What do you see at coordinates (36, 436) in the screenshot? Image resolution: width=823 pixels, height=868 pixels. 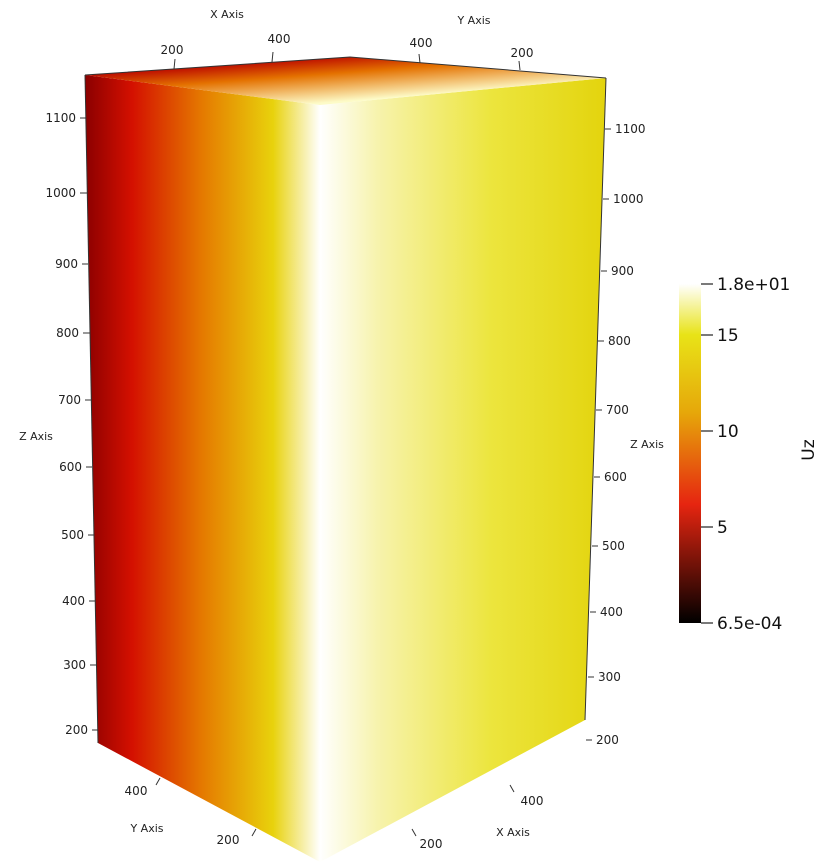 I see `left-z-axis-title: Z Axis` at bounding box center [36, 436].